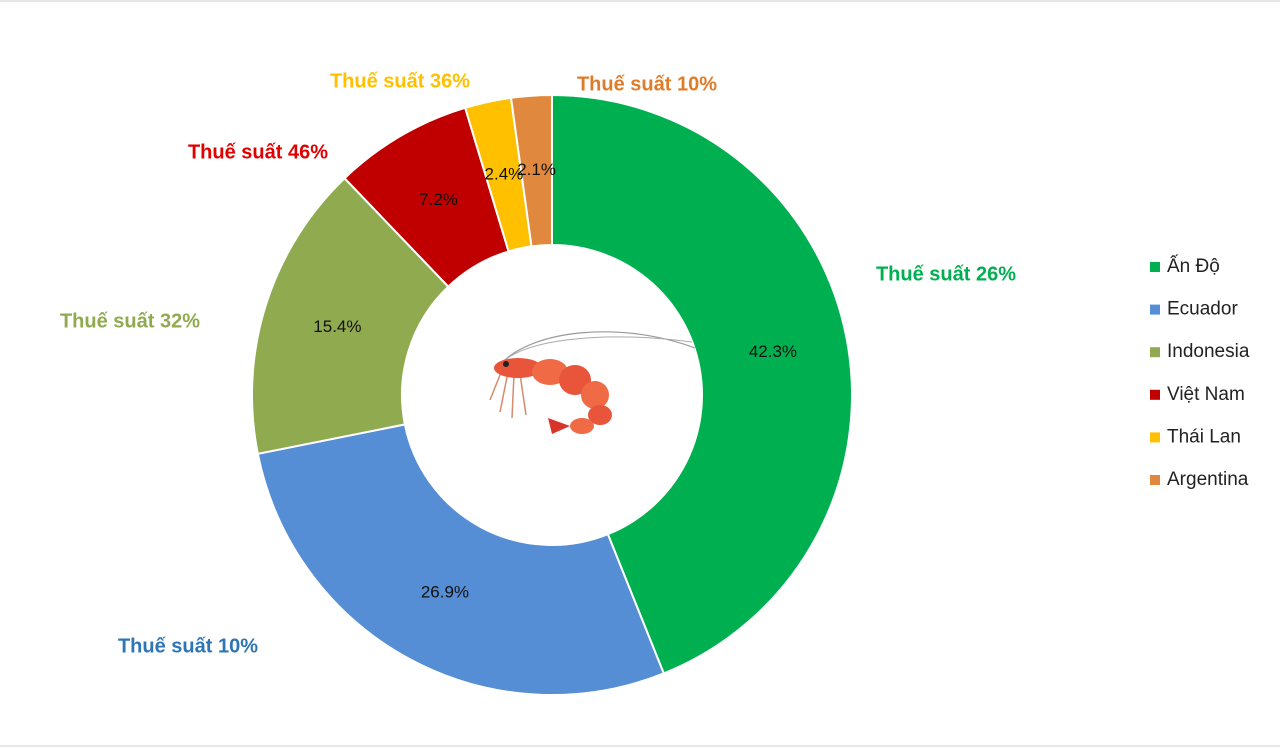  I want to click on value-label: 42.3%, so click(773, 351).